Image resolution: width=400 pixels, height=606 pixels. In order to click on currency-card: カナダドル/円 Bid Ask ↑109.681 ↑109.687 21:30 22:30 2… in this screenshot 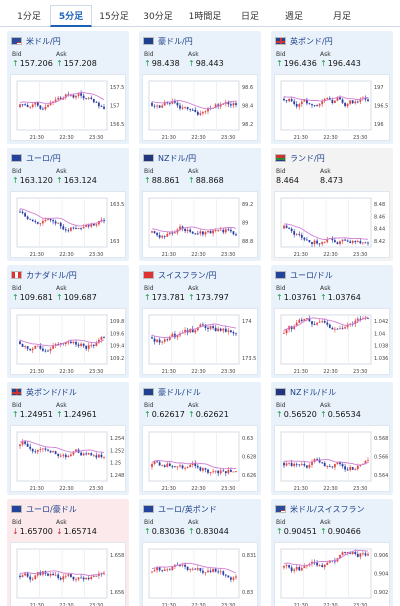, I will do `click(68, 321)`.